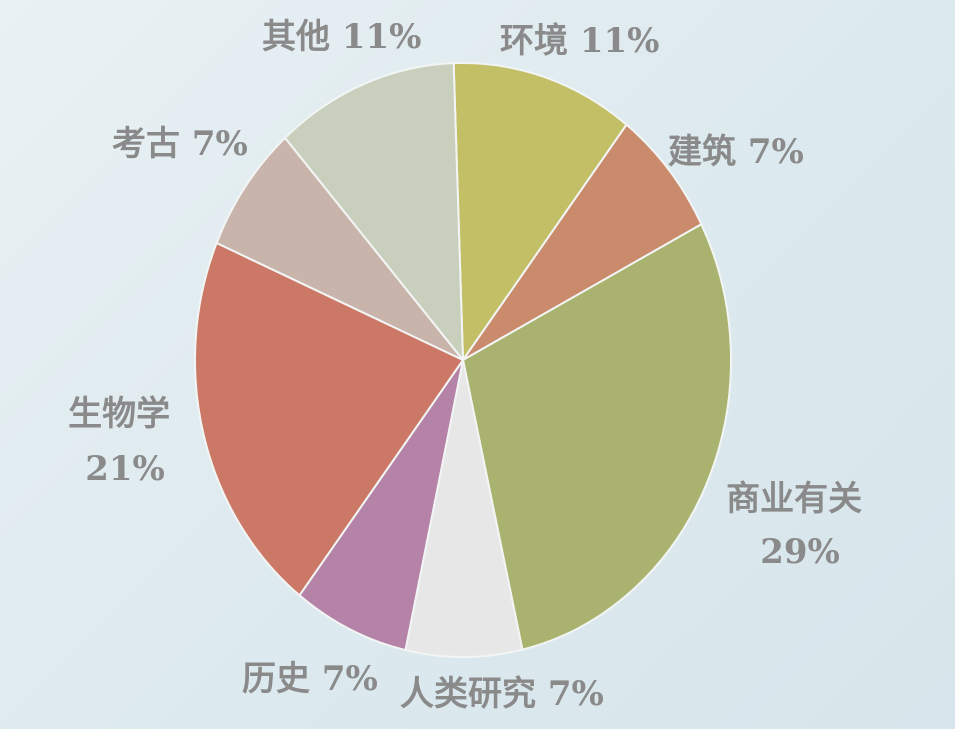 This screenshot has height=729, width=955. Describe the element at coordinates (341, 37) in the screenshot. I see `slice-label-other: 其他 11%` at that location.